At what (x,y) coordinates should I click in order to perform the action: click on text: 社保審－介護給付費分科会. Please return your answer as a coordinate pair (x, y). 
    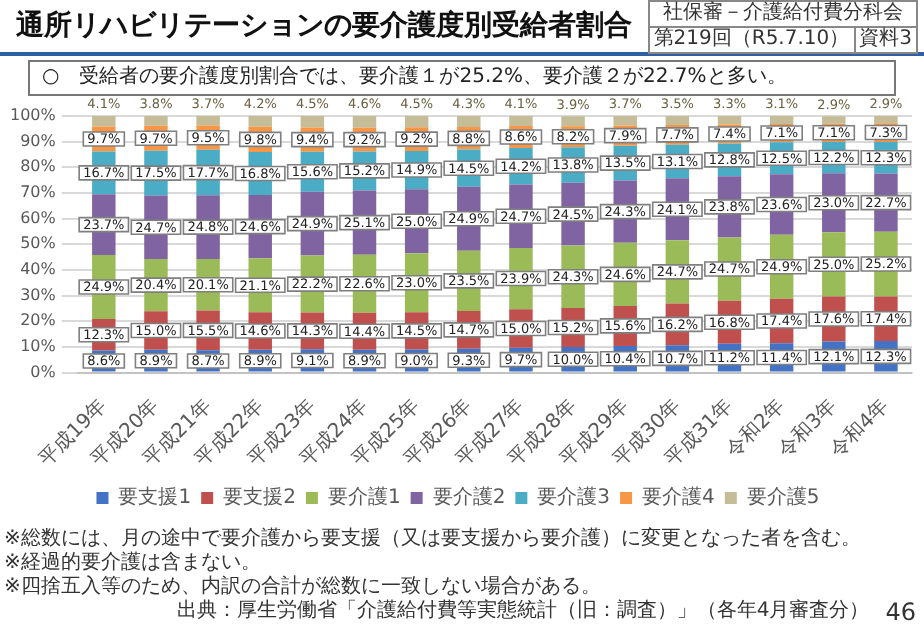
    Looking at the image, I should click on (782, 14).